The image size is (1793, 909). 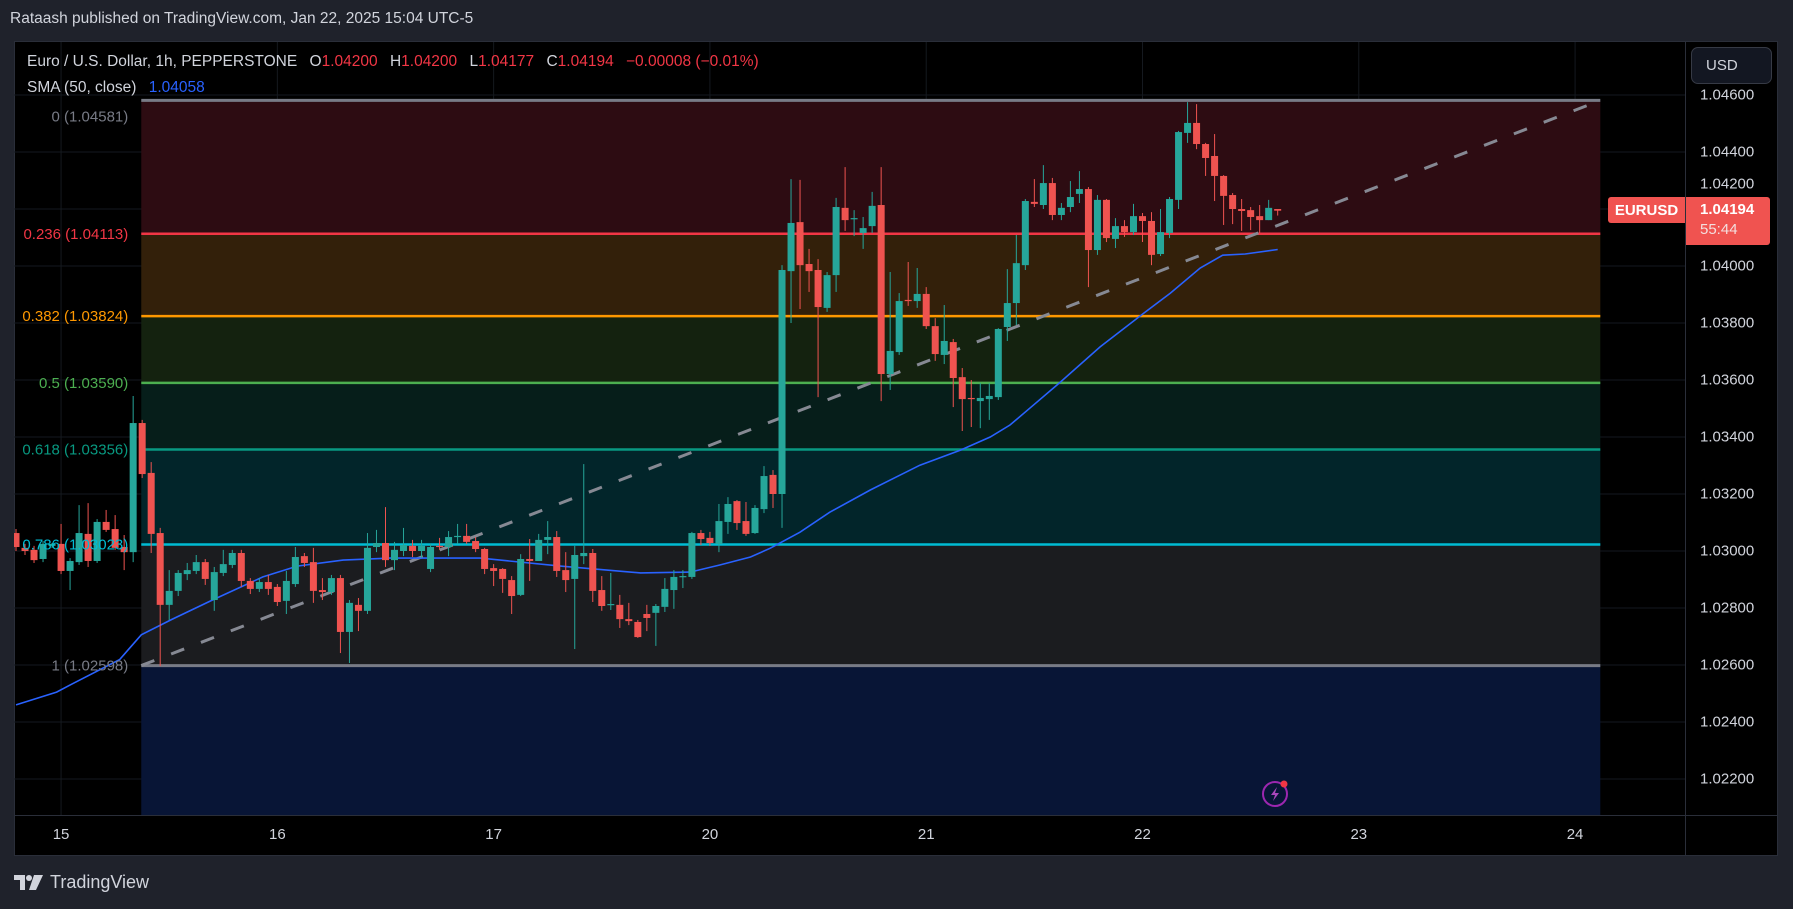 I want to click on high-label: H, so click(x=395, y=61).